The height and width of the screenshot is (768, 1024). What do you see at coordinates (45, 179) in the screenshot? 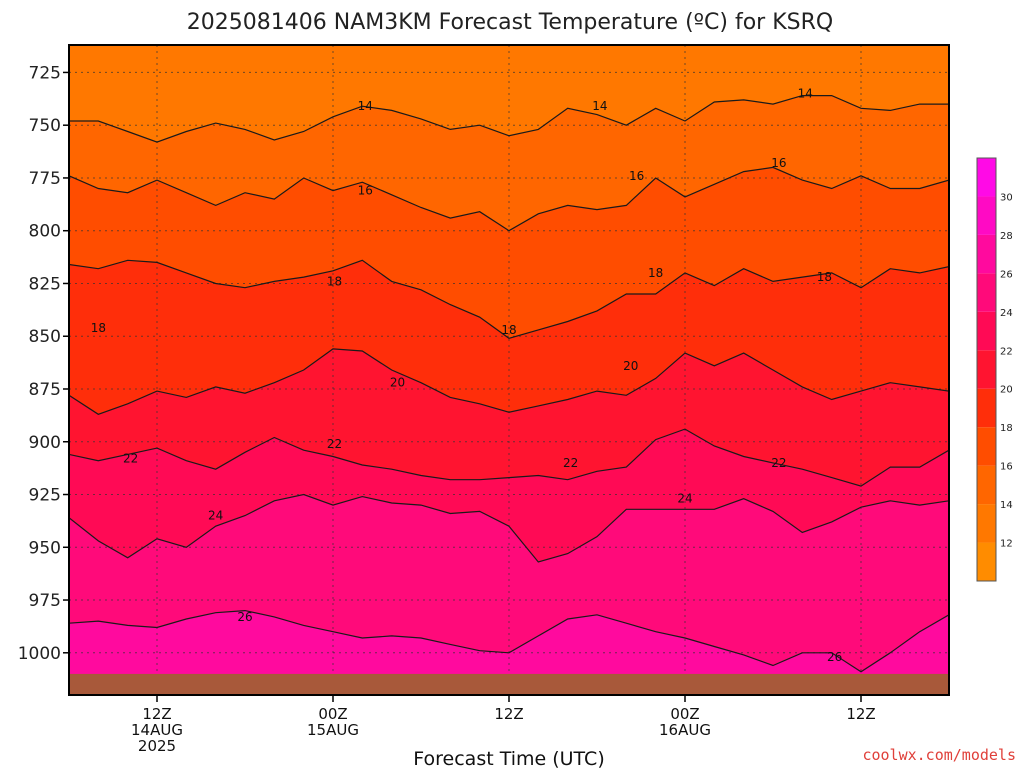
I see `y-tick-label-775: 775` at bounding box center [45, 179].